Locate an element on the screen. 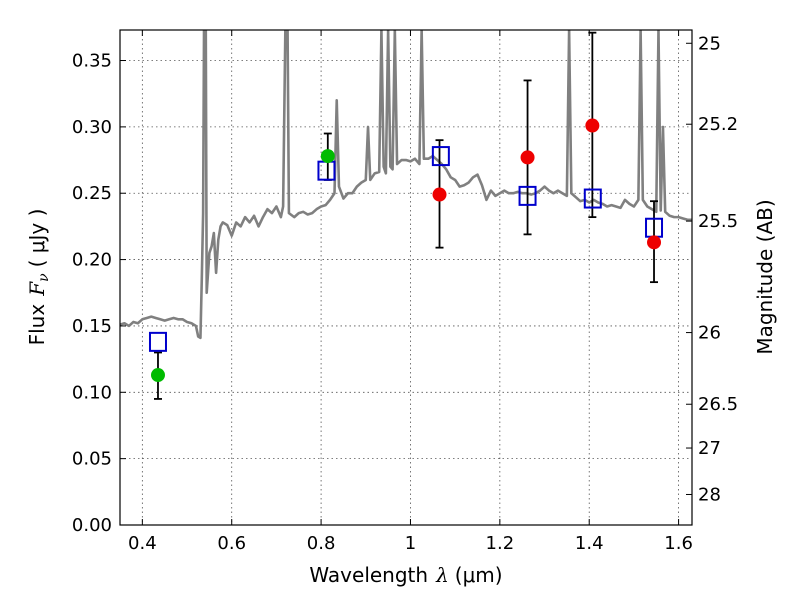 This screenshot has width=800, height=600. y-axis-symbol: F is located at coordinates (37, 289).